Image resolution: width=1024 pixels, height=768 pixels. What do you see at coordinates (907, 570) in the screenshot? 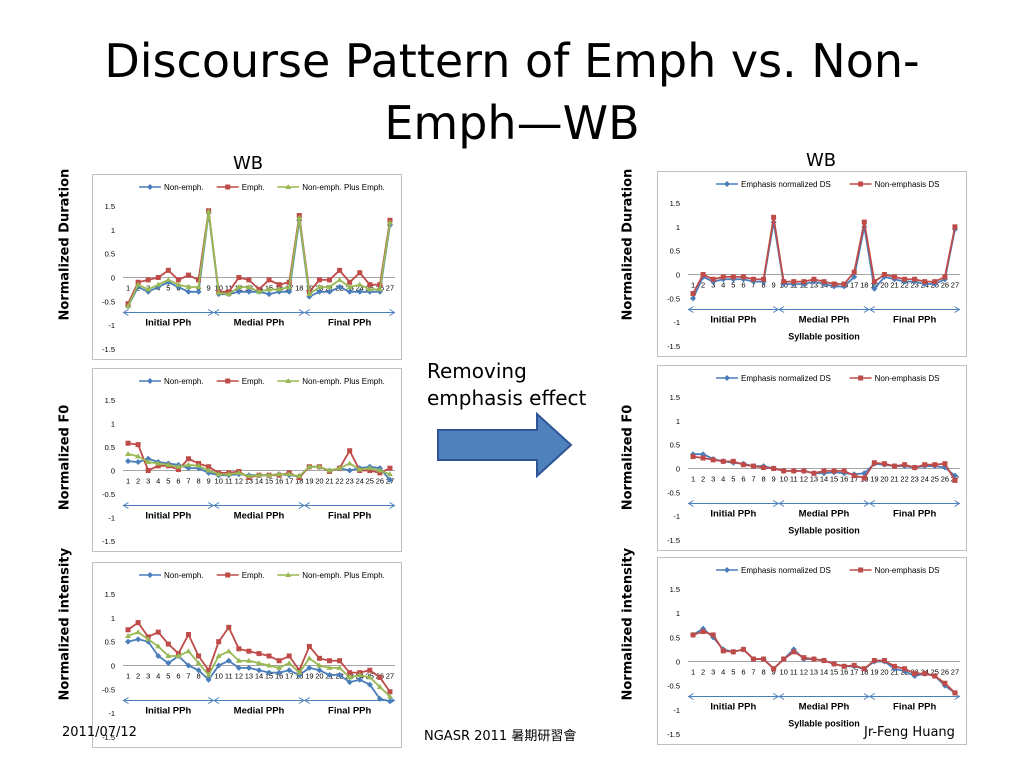
I see `legend-label-1: Non-emphasis DS` at bounding box center [907, 570].